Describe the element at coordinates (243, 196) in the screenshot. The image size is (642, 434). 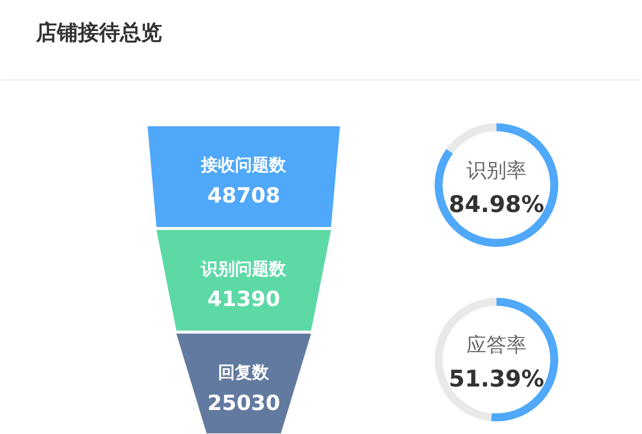
I see `data-label: 48708` at that location.